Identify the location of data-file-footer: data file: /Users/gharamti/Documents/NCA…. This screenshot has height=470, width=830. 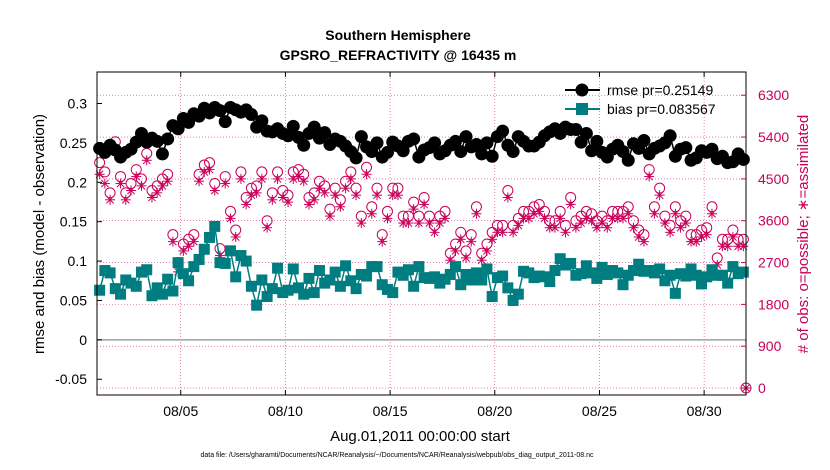
(397, 455).